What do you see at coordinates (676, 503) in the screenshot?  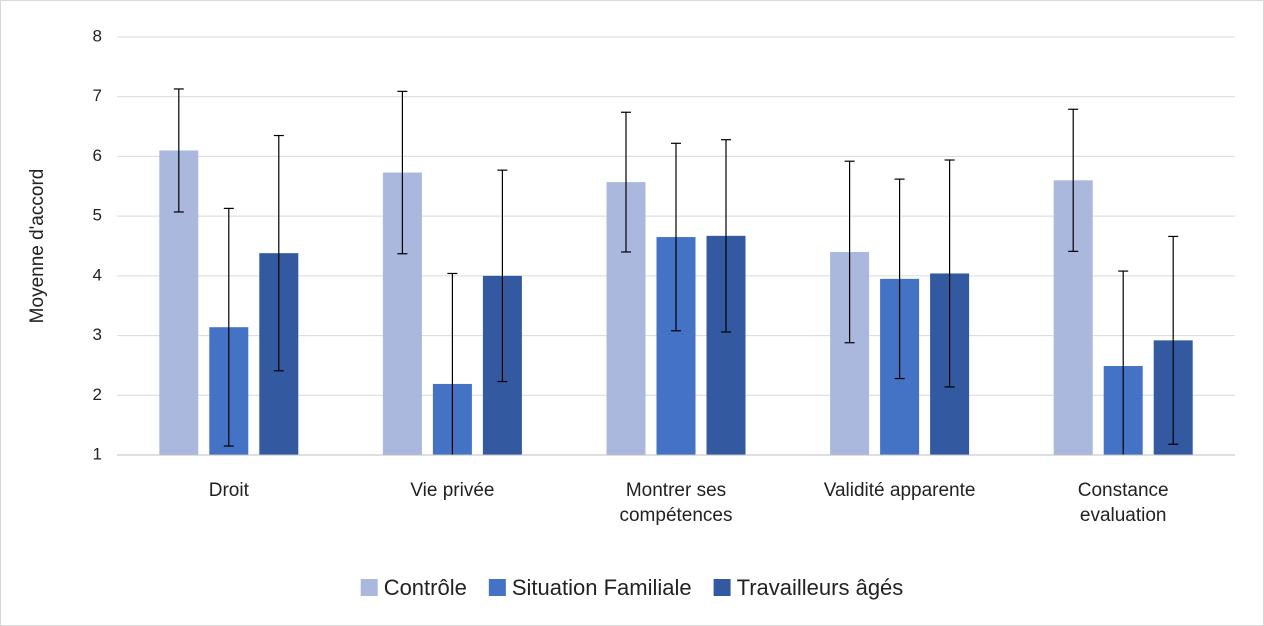 I see `x-tick-label: Montrer ses compétences` at bounding box center [676, 503].